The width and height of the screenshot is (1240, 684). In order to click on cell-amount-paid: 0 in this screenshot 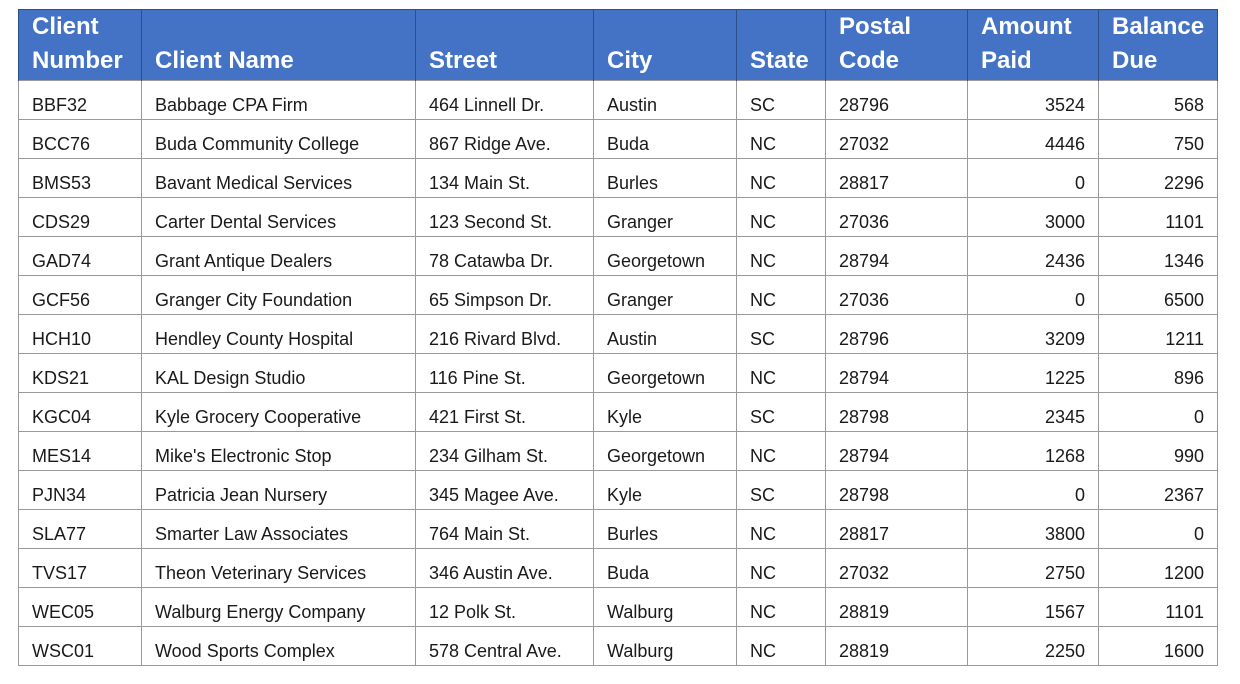, I will do `click(1033, 490)`.